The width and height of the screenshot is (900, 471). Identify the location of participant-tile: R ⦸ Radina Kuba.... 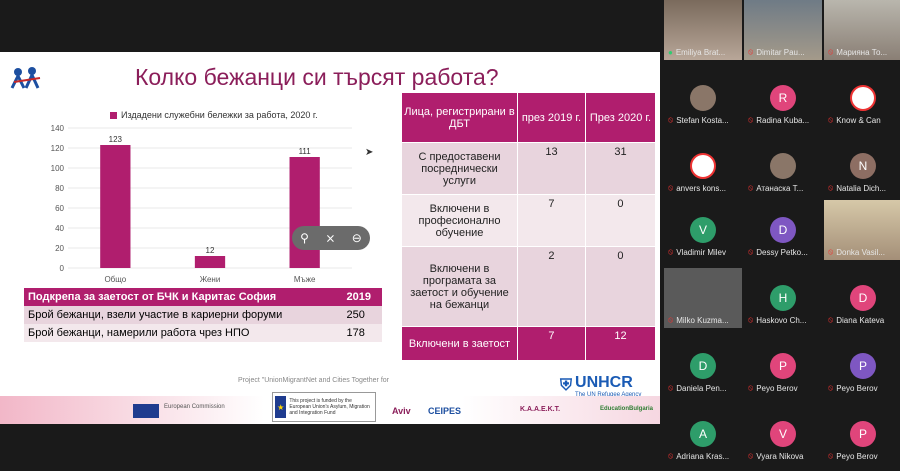
(783, 98).